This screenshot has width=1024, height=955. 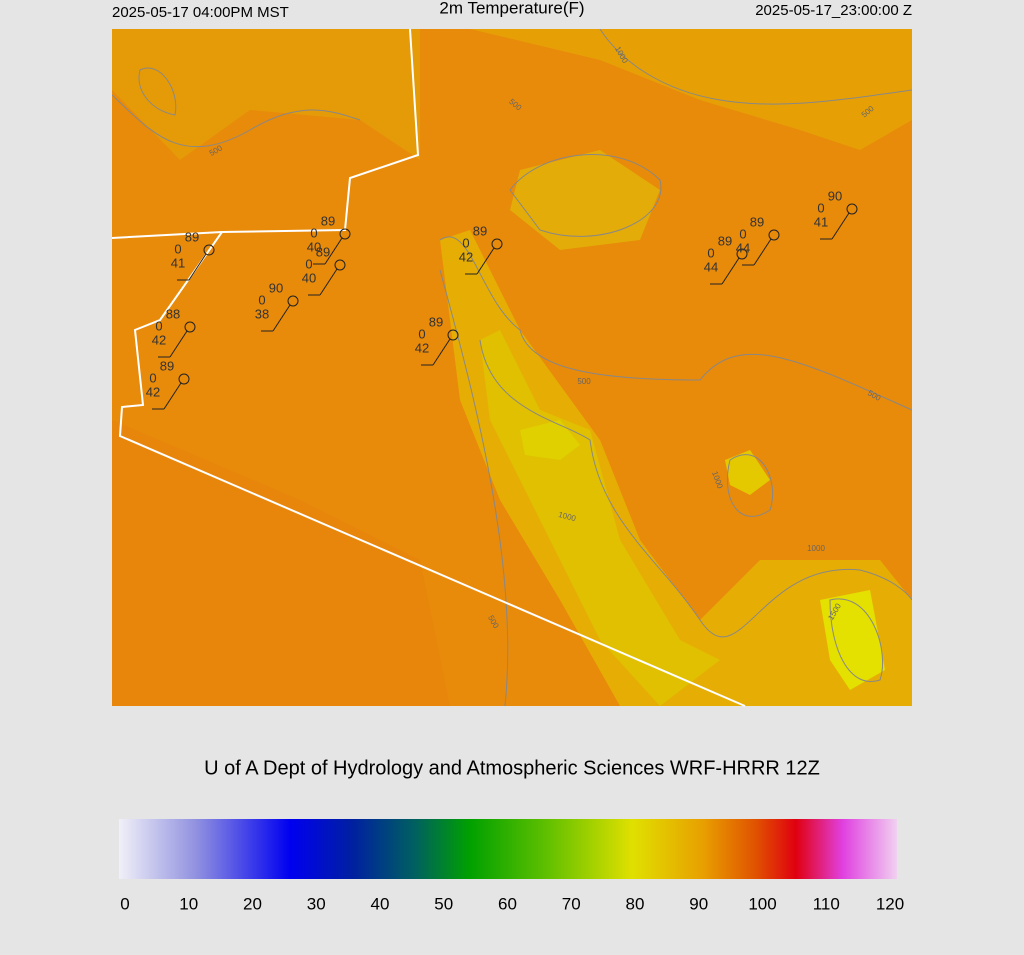 What do you see at coordinates (584, 381) in the screenshot?
I see `contour-label: 500` at bounding box center [584, 381].